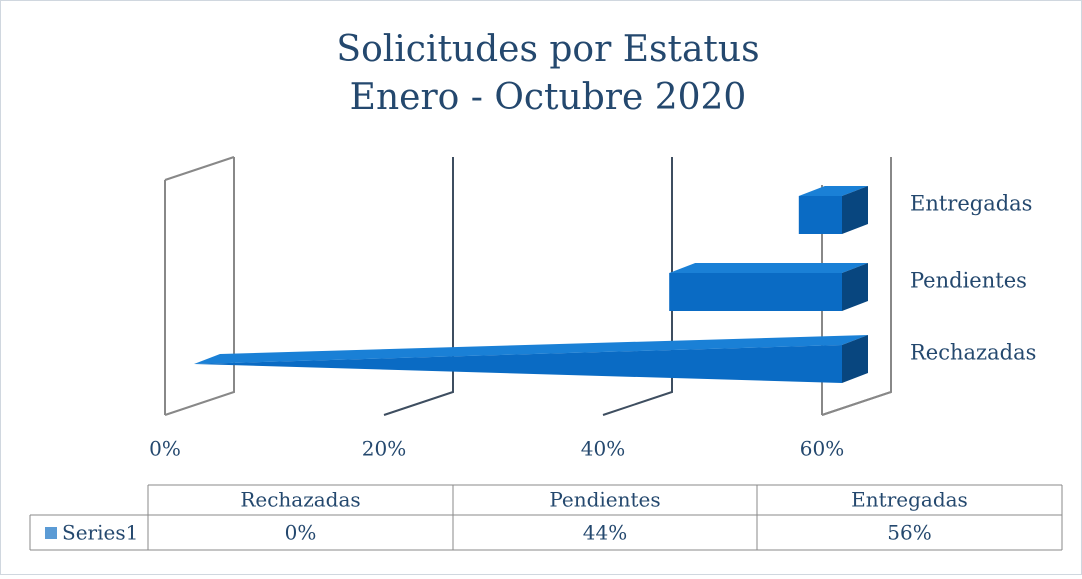 The height and width of the screenshot is (579, 1082). Describe the element at coordinates (909, 533) in the screenshot. I see `table-value: 56%` at that location.